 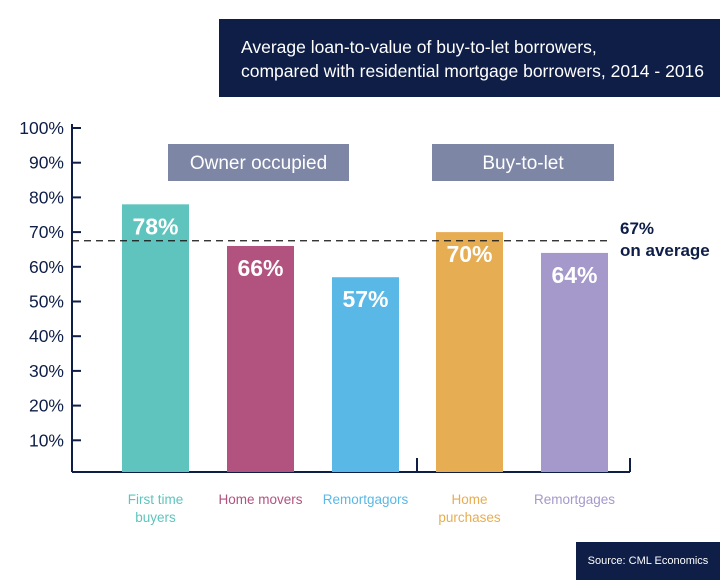 What do you see at coordinates (46, 302) in the screenshot?
I see `y-tick-label: 50%` at bounding box center [46, 302].